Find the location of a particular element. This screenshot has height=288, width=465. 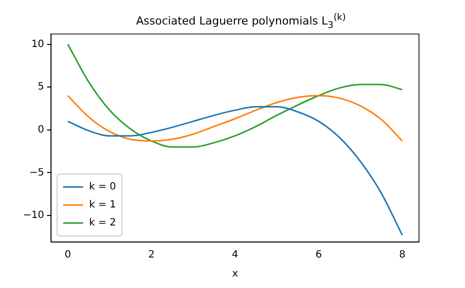

y-tick-label: 5 is located at coordinates (41, 87).